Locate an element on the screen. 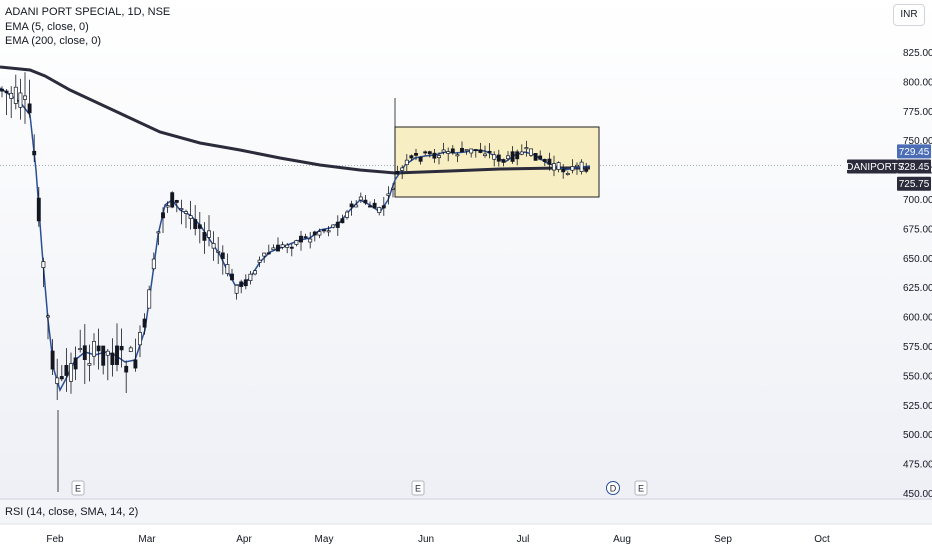  dividend-marker: D is located at coordinates (613, 488).